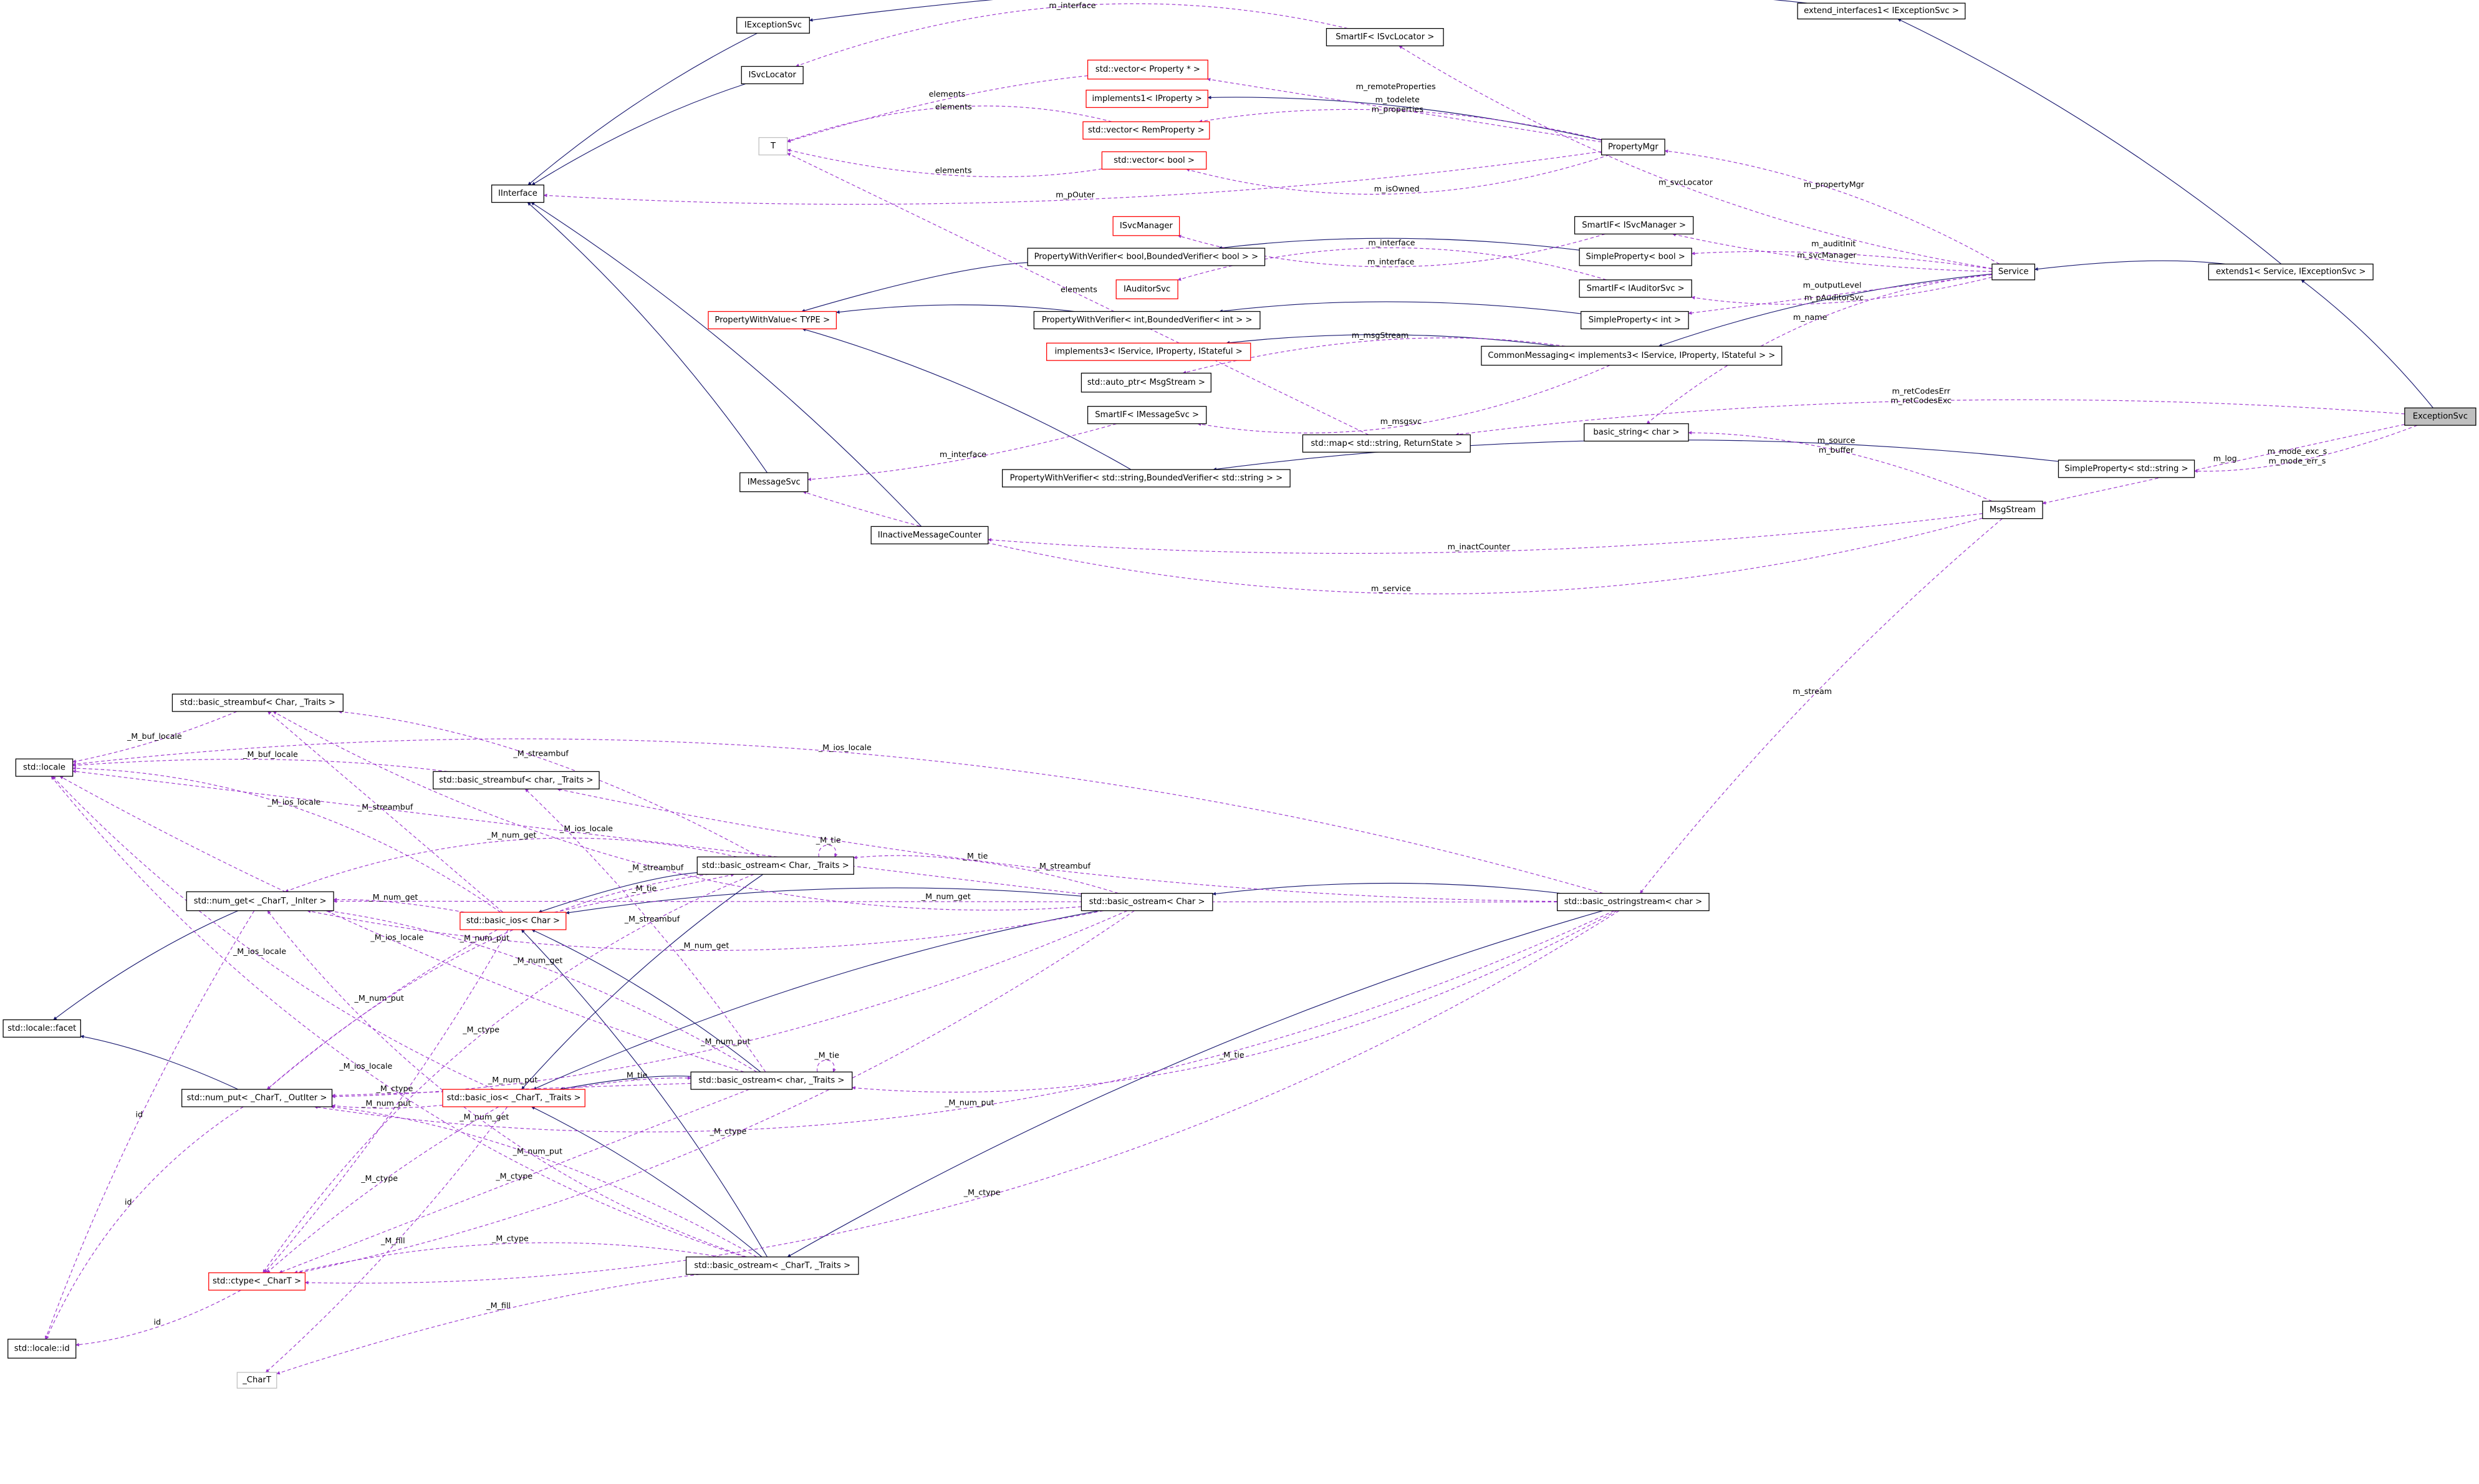  What do you see at coordinates (2013, 272) in the screenshot?
I see `class-node-service: Service` at bounding box center [2013, 272].